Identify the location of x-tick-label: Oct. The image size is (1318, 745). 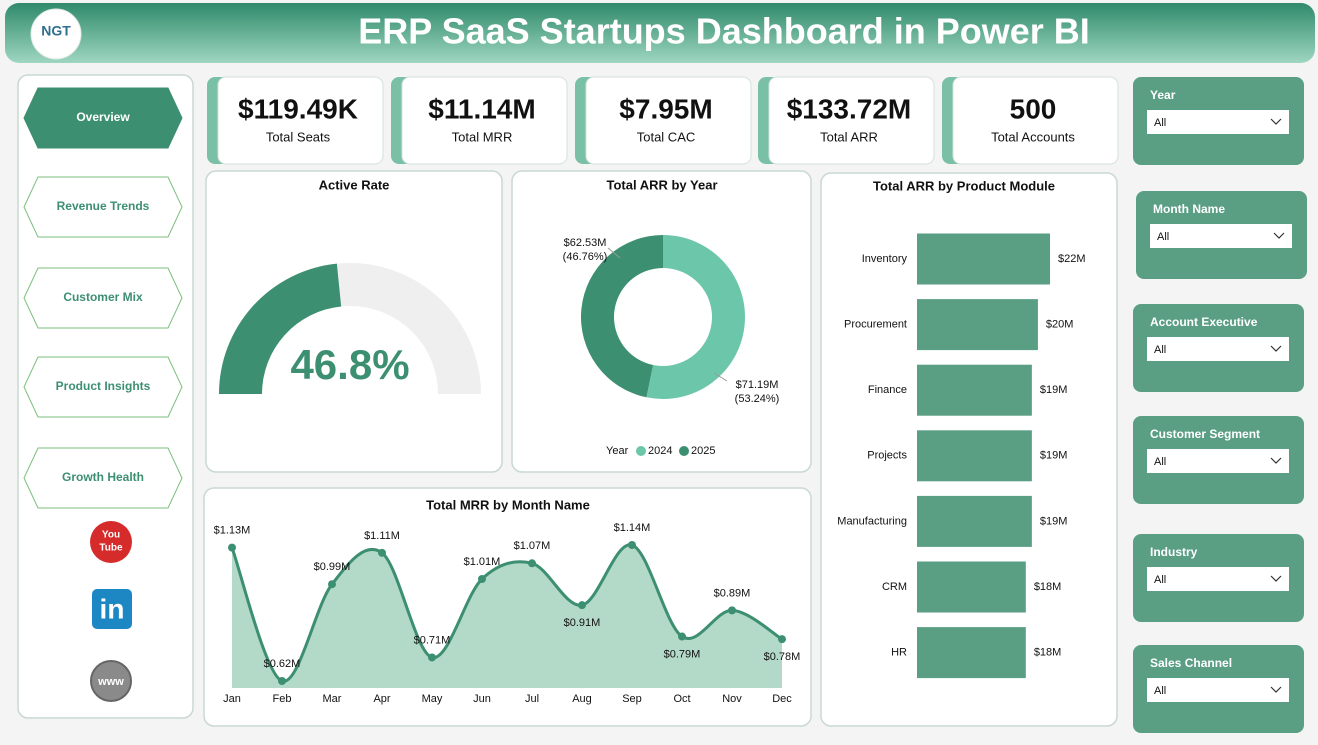
(681, 699).